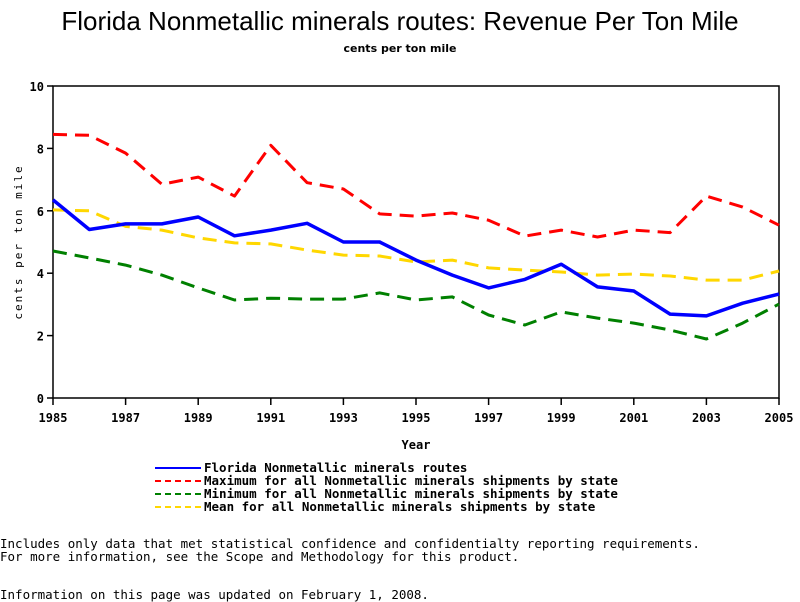  Describe the element at coordinates (416, 295) in the screenshot. I see `series-line-minimum` at that location.